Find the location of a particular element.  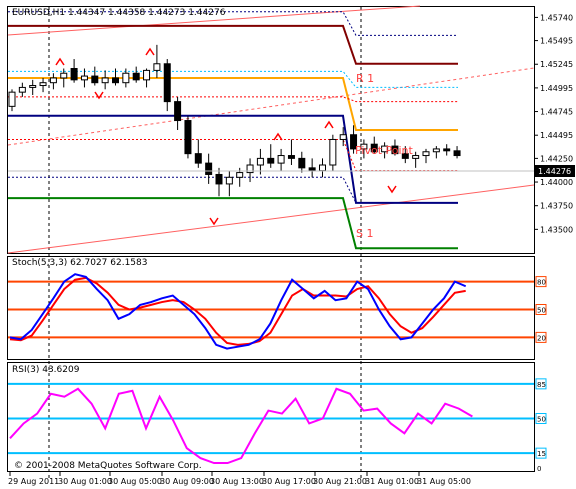

rsi-level-label-3: 0 is located at coordinates (539, 469).